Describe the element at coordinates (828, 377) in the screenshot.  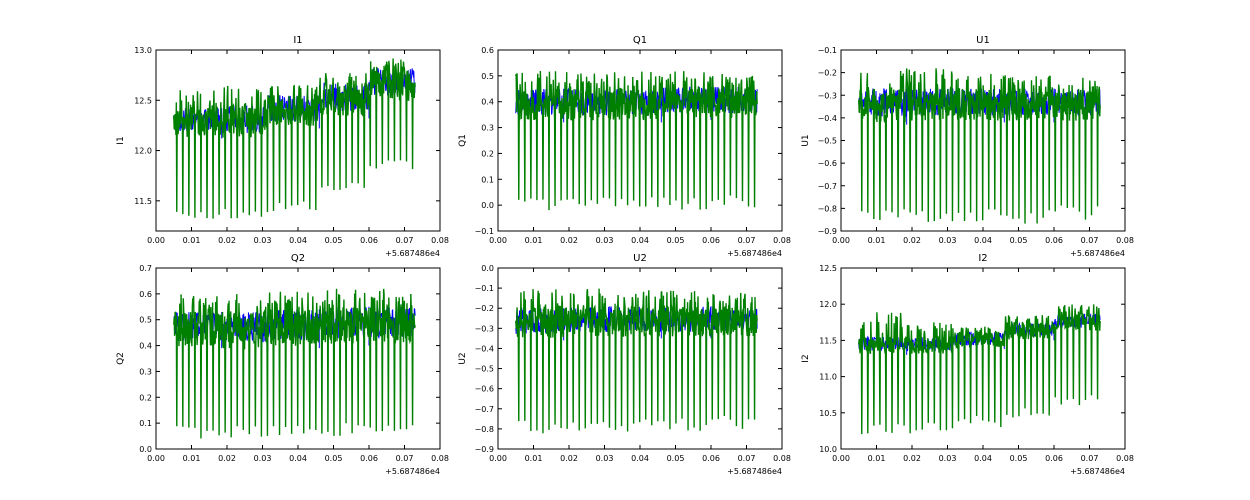
I see `y-tick-label: 11.0` at that location.